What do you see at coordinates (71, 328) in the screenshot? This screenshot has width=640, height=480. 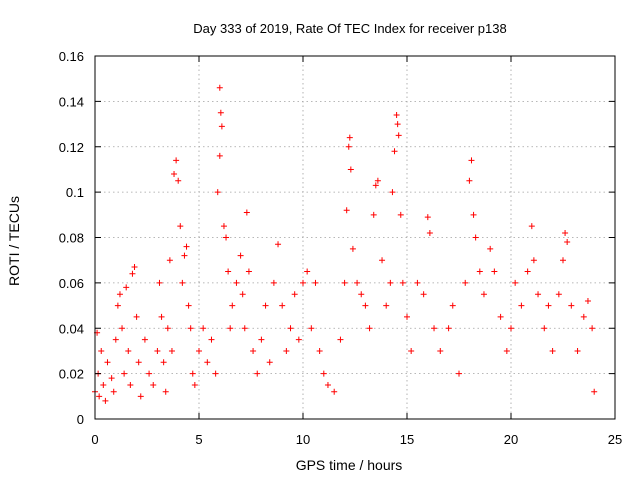 I see `y-tick-label: 0.04` at bounding box center [71, 328].